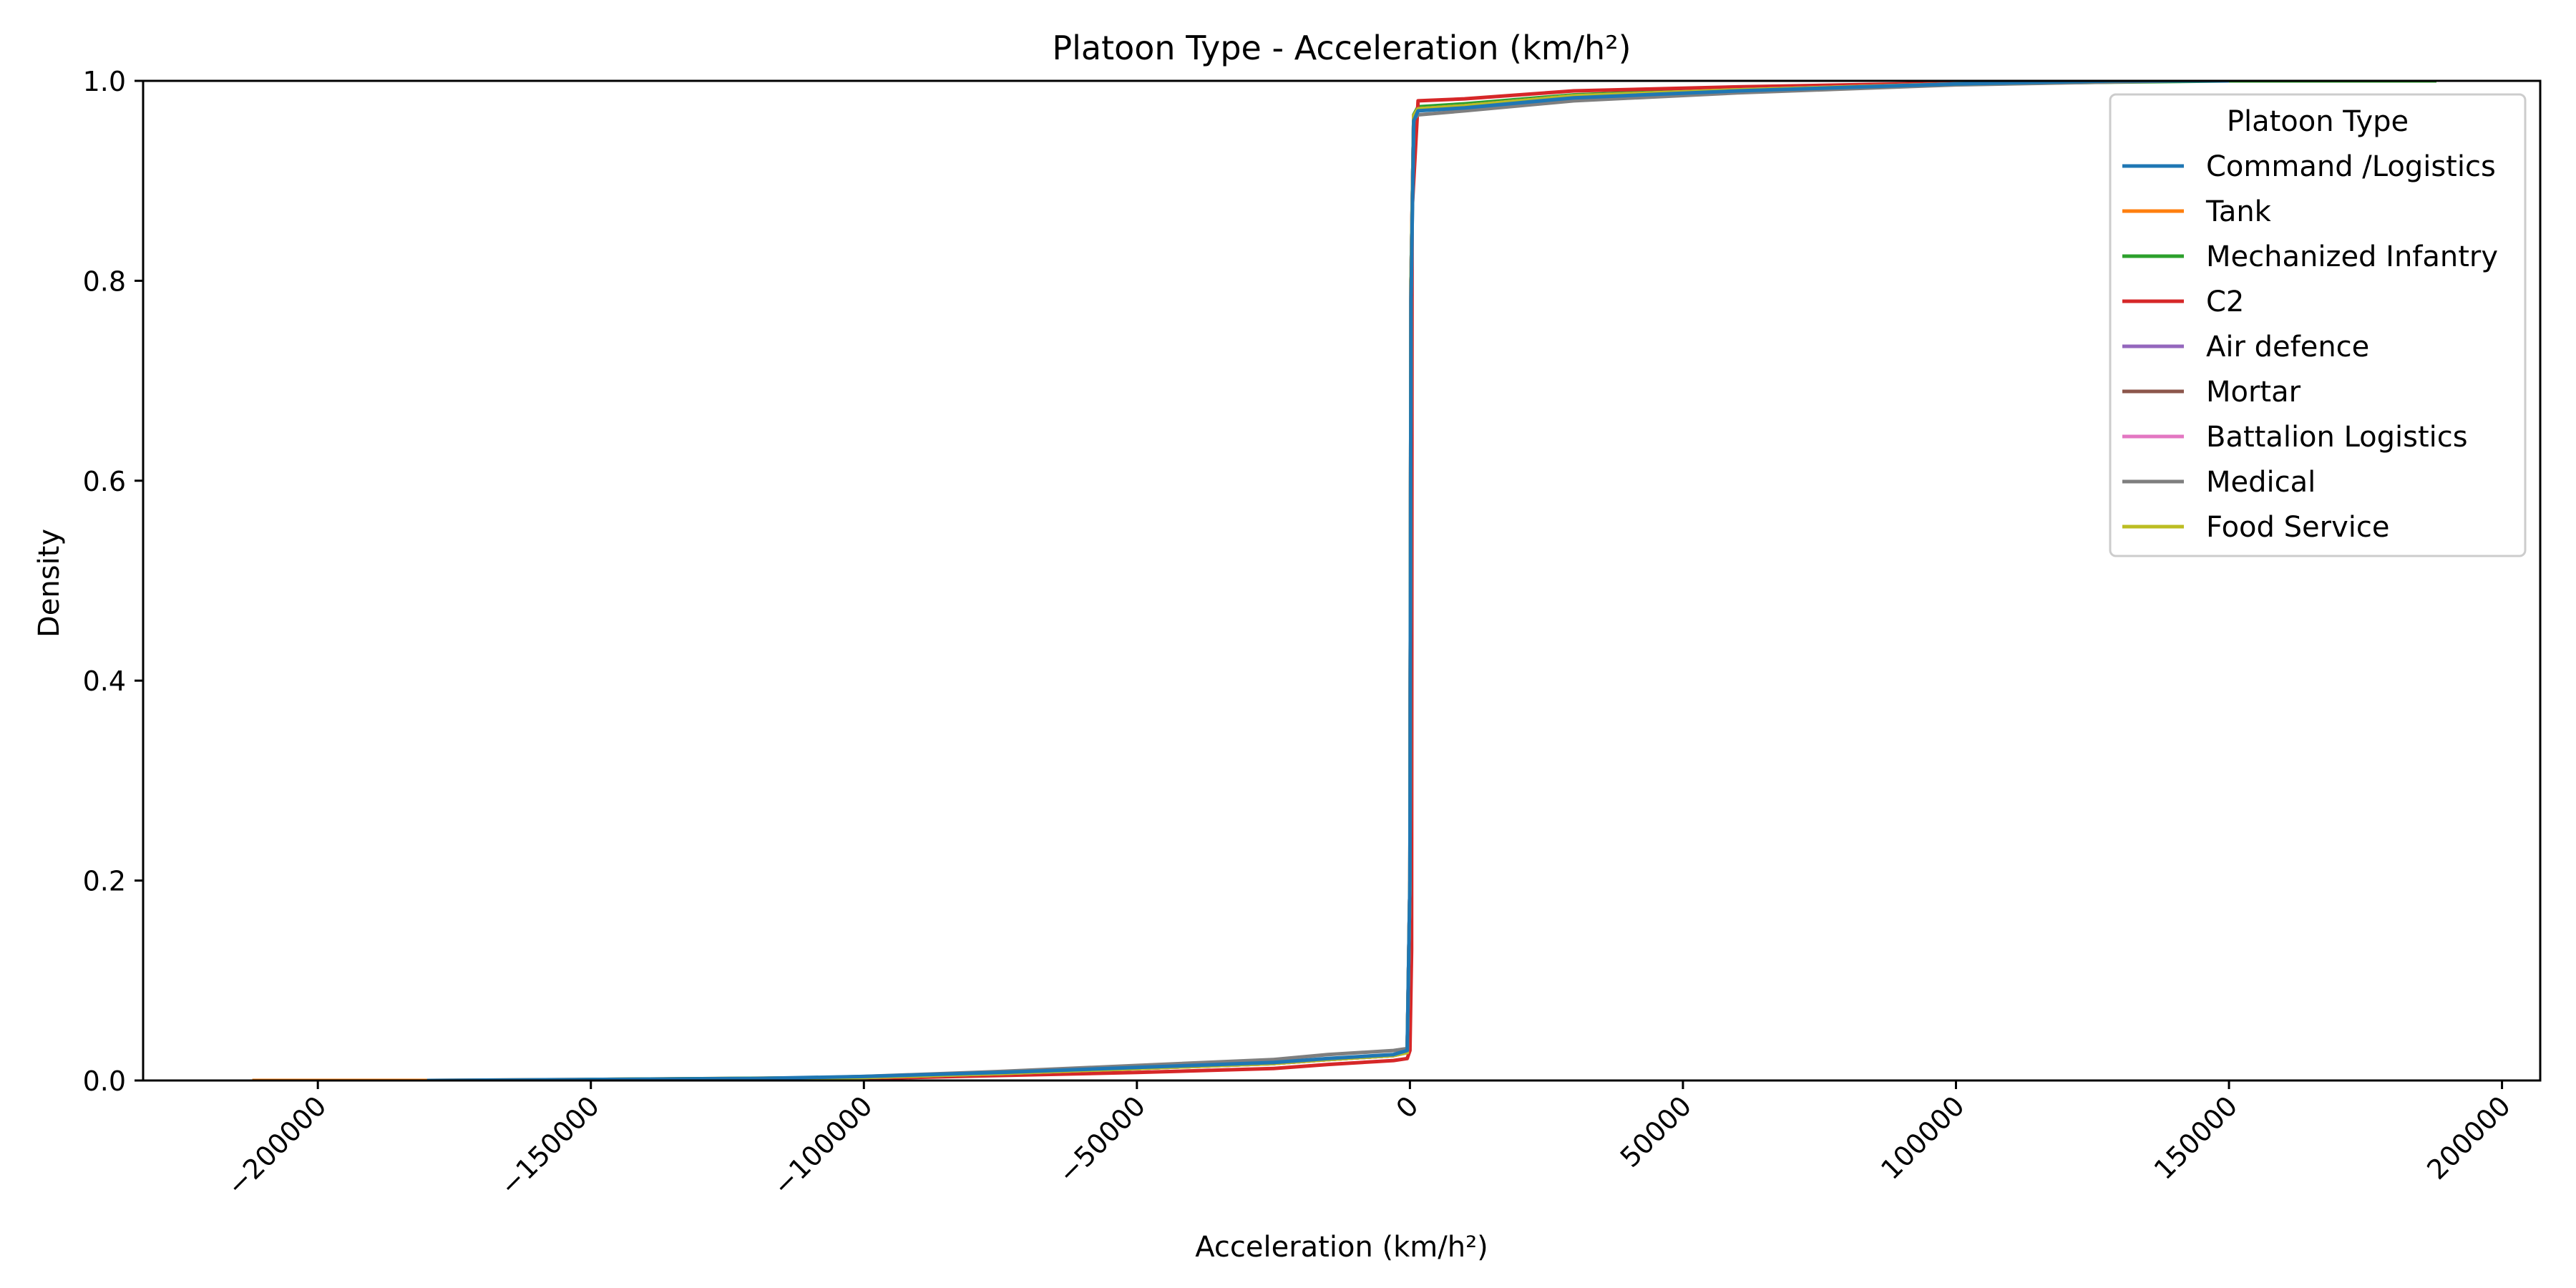  I want to click on legend-label: Mechanized Infantry, so click(2352, 256).